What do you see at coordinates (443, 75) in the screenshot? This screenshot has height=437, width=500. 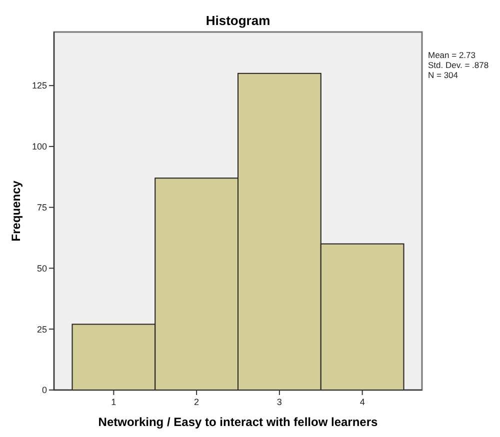 I see `text: N = 304` at bounding box center [443, 75].